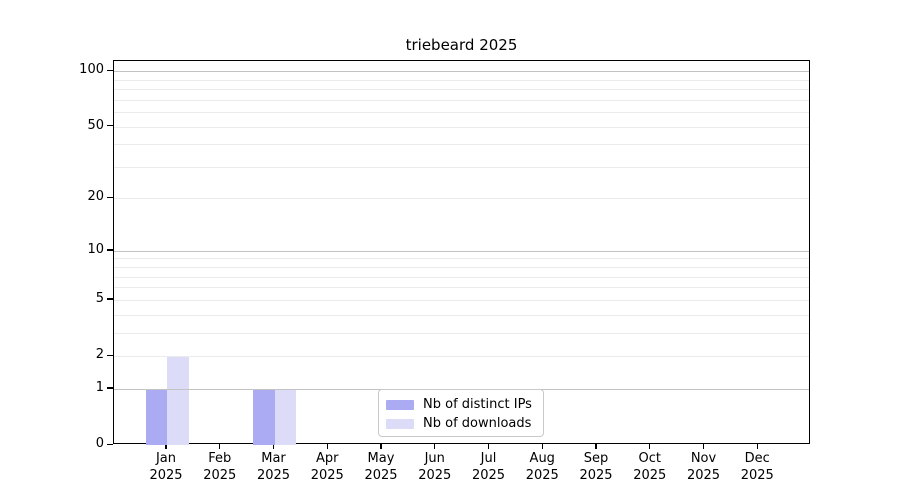  Describe the element at coordinates (435, 446) in the screenshot. I see `x-tick-mark-jun` at that location.